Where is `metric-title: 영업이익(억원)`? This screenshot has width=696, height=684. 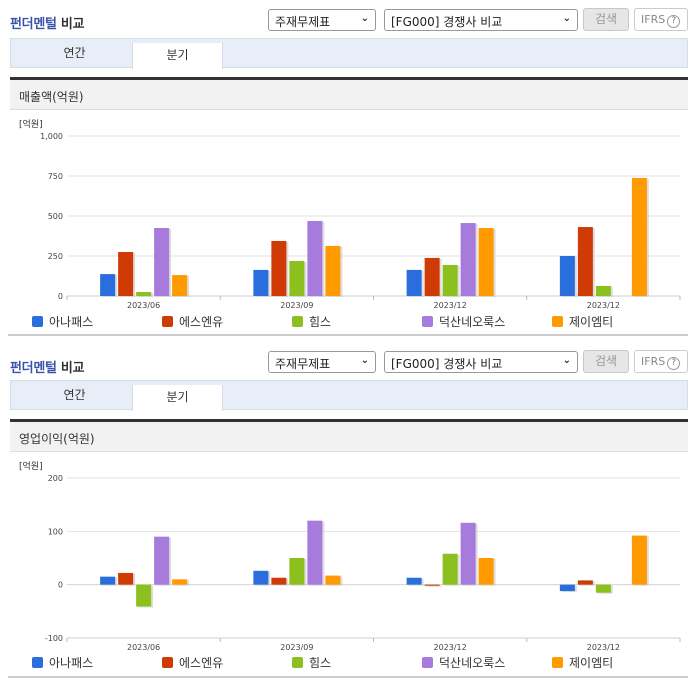 metric-title: 영업이익(억원) is located at coordinates (349, 437).